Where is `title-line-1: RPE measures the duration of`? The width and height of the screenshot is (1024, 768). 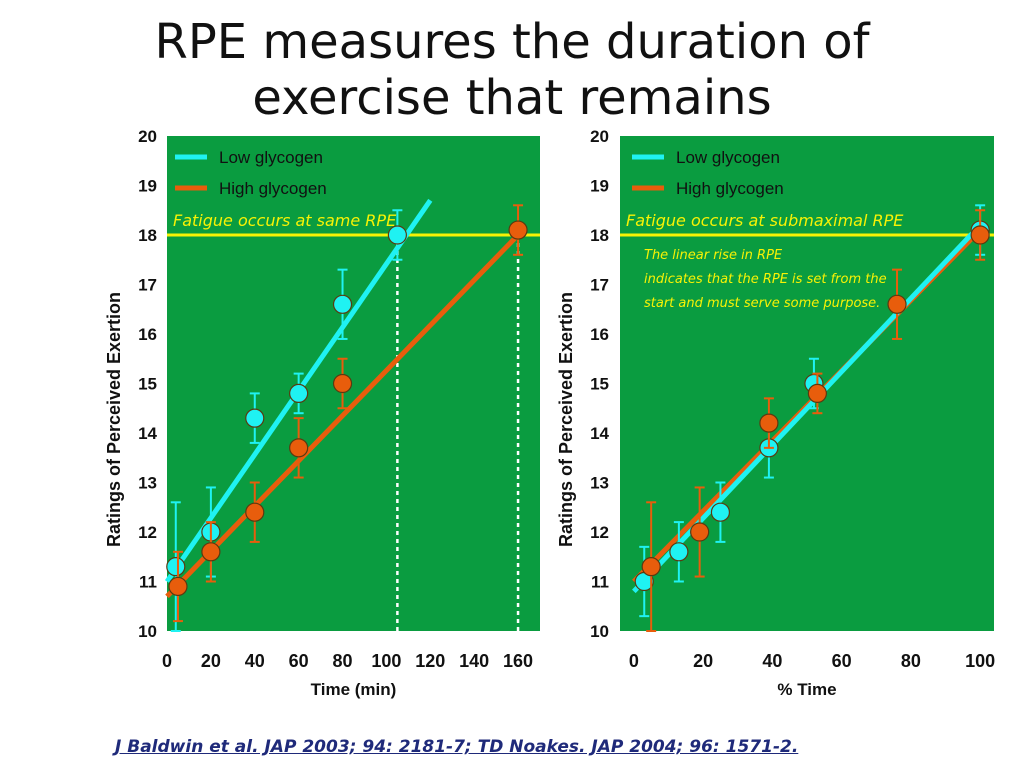 title-line-1: RPE measures the duration of is located at coordinates (512, 42).